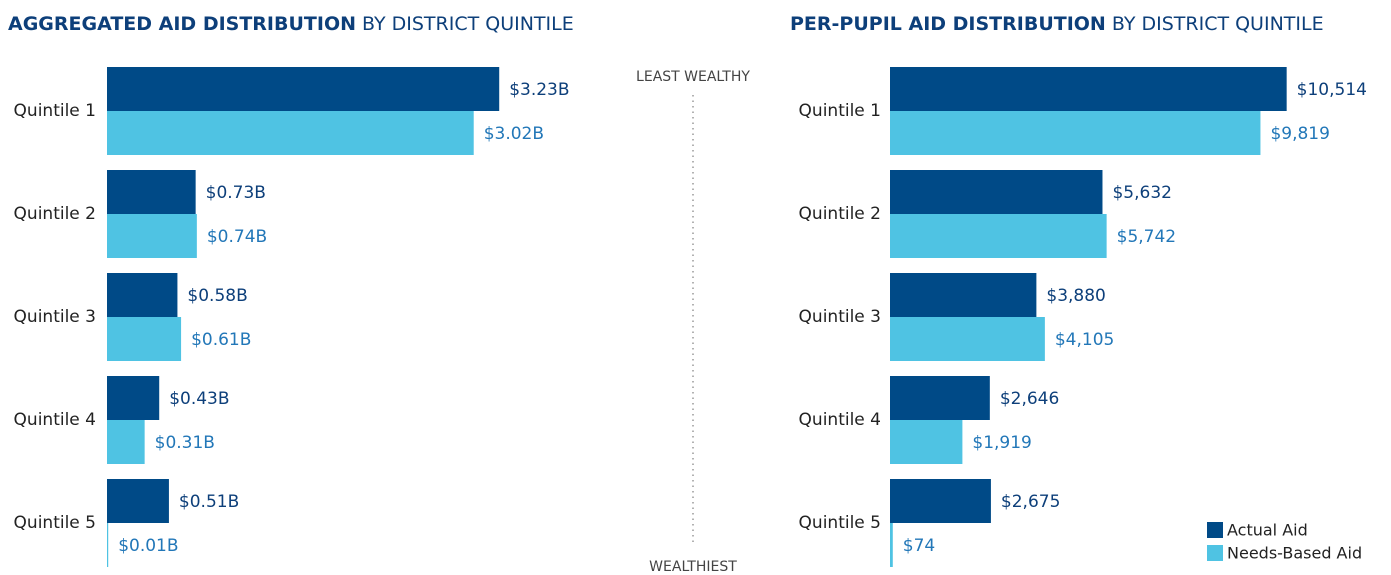 Image resolution: width=1391 pixels, height=575 pixels. What do you see at coordinates (1299, 134) in the screenshot?
I see `data-label: $9,819` at bounding box center [1299, 134].